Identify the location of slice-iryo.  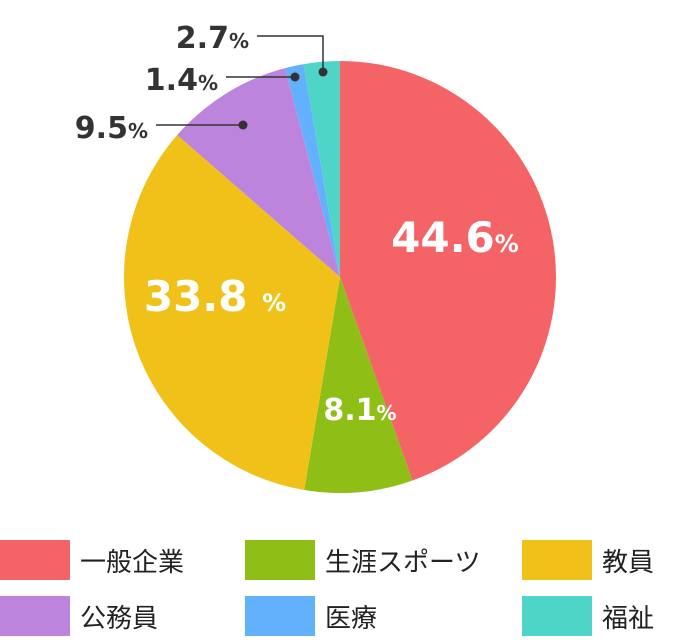
(312, 170).